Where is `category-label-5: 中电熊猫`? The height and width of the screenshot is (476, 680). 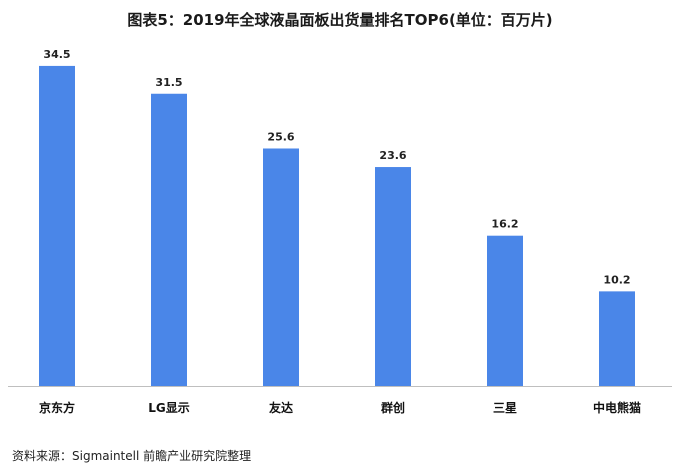 category-label-5: 中电熊猫 is located at coordinates (617, 407).